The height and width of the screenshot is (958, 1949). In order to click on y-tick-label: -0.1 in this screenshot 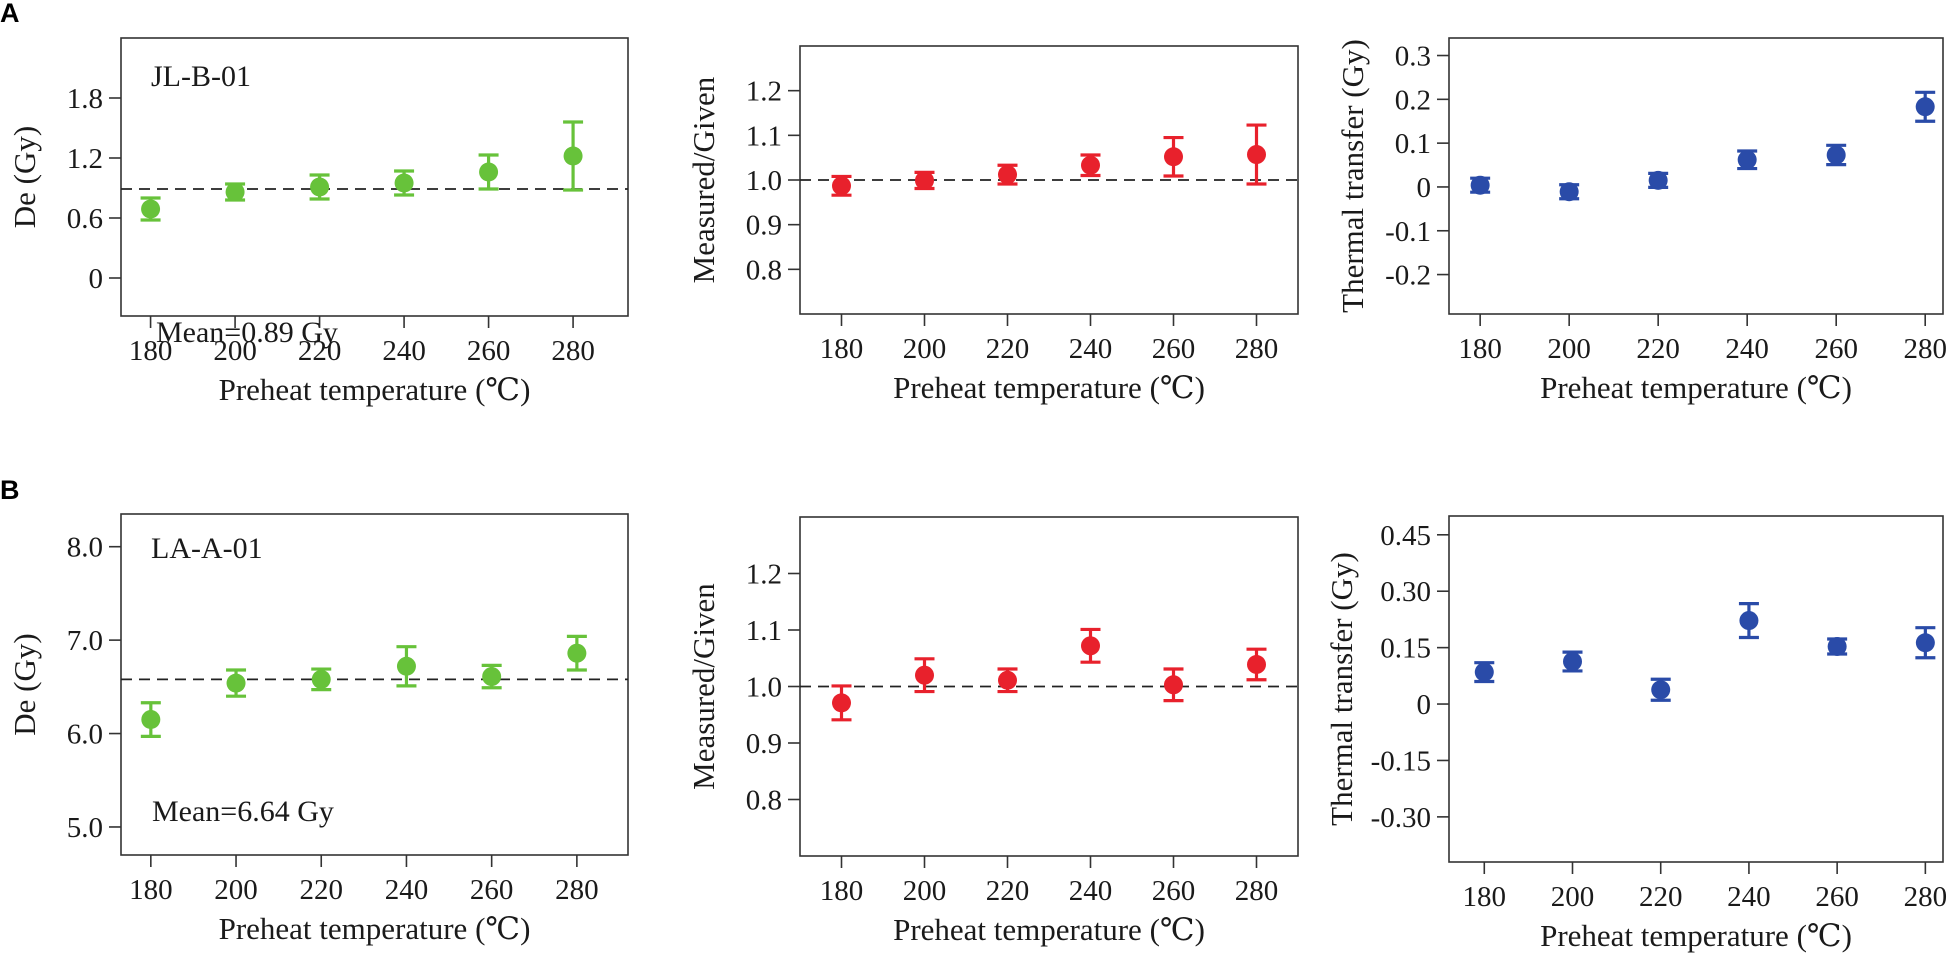, I will do `click(1408, 232)`.